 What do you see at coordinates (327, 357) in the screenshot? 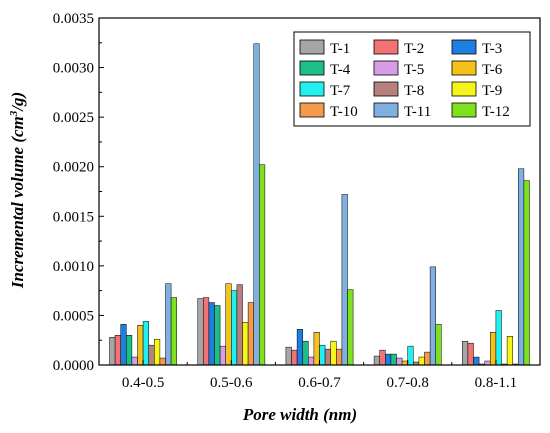
I see `bar-t-8-0.6-0.7` at bounding box center [327, 357].